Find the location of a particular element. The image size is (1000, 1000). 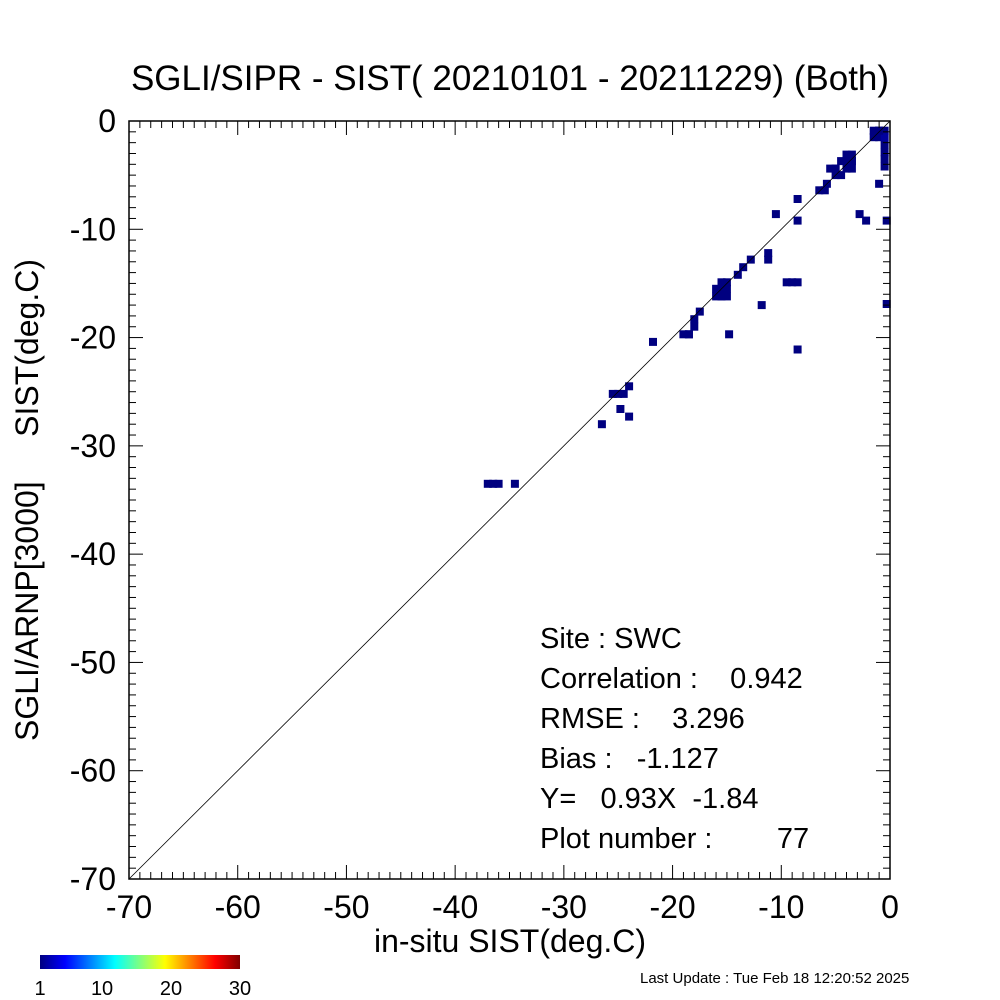

y-tick-label: -60 is located at coordinates (93, 771).